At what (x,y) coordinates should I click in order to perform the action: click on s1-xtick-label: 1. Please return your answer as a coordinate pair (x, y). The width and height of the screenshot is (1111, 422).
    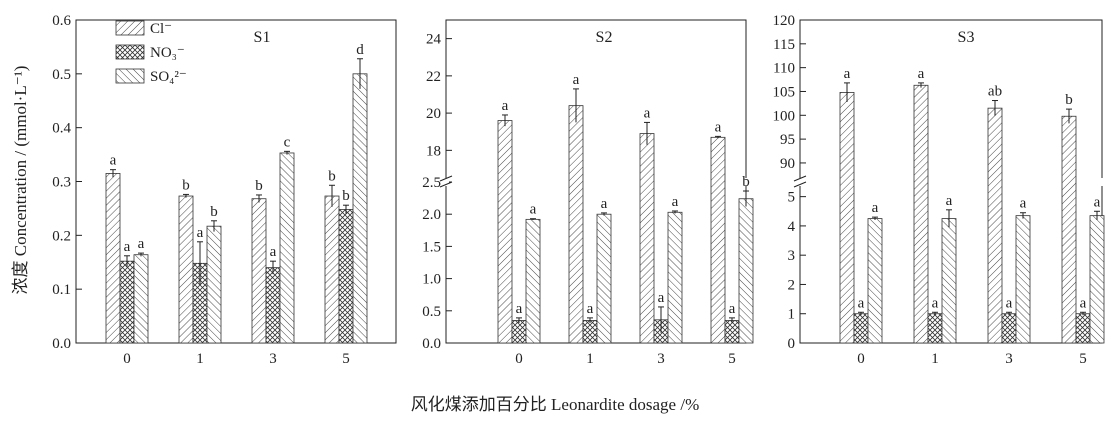
    Looking at the image, I should click on (200, 359).